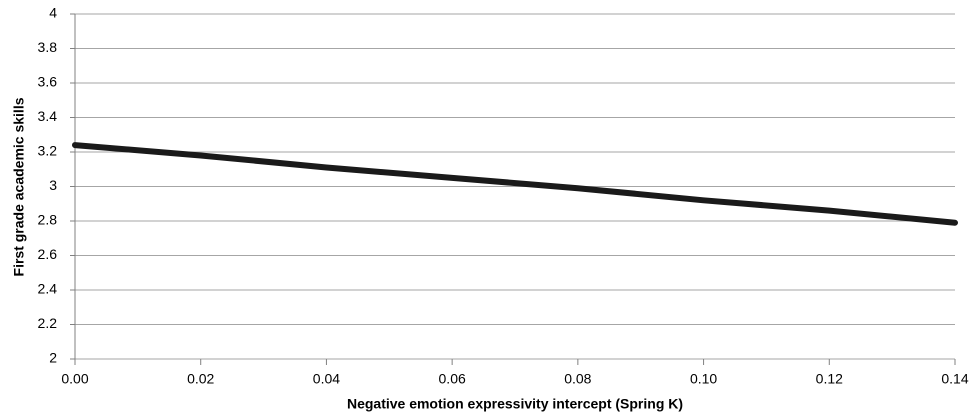 The image size is (971, 418). What do you see at coordinates (829, 379) in the screenshot?
I see `x-tick-label: 0.12` at bounding box center [829, 379].